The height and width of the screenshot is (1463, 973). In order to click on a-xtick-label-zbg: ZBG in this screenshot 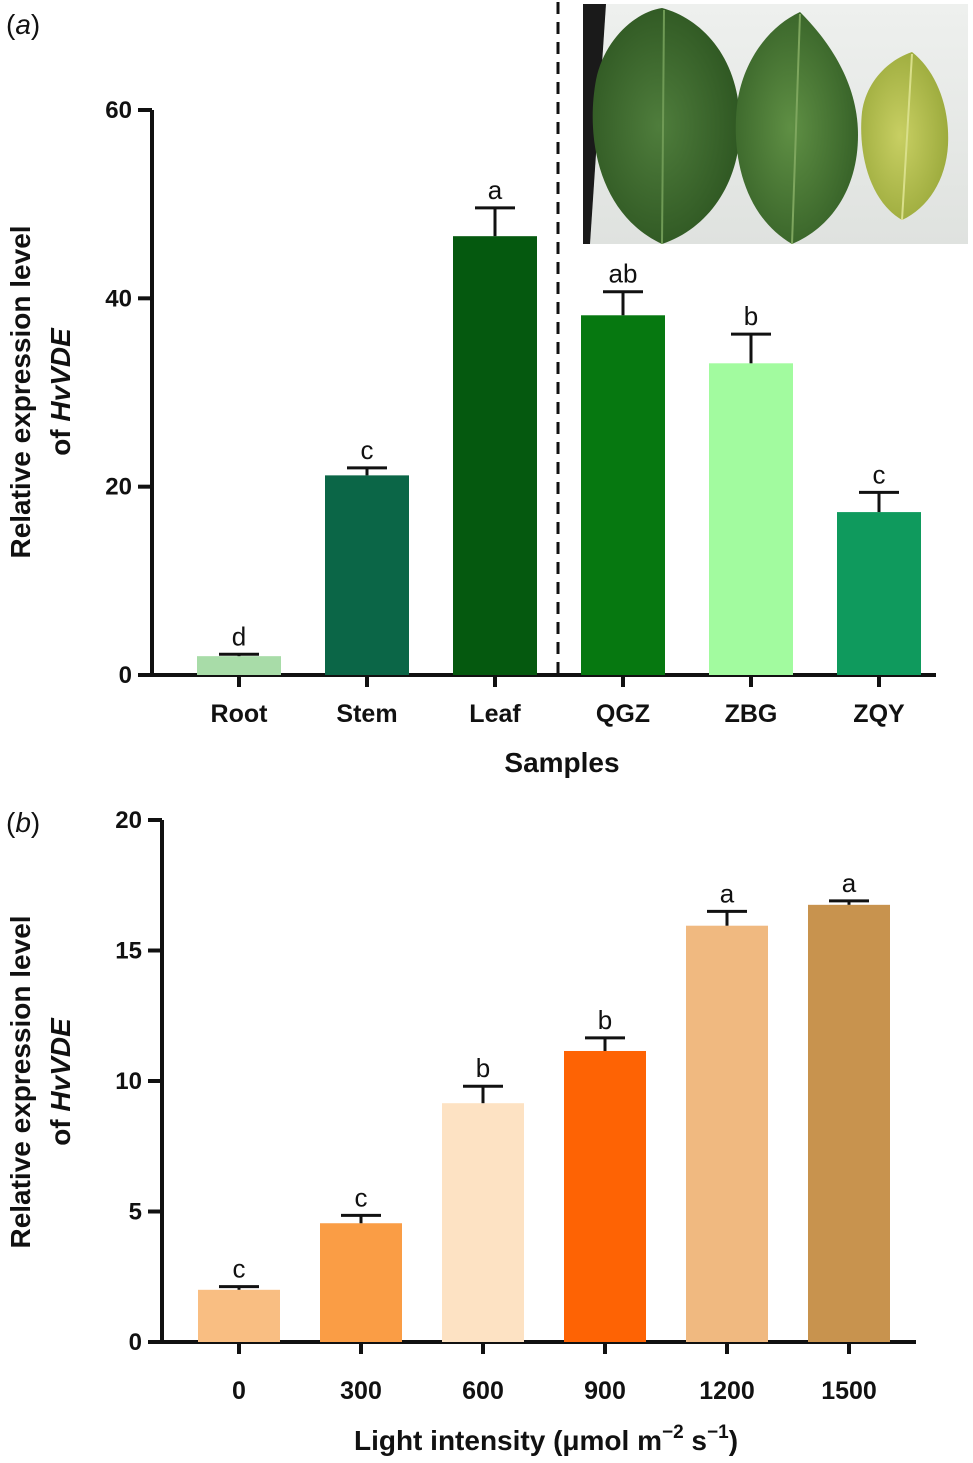, I will do `click(751, 714)`.